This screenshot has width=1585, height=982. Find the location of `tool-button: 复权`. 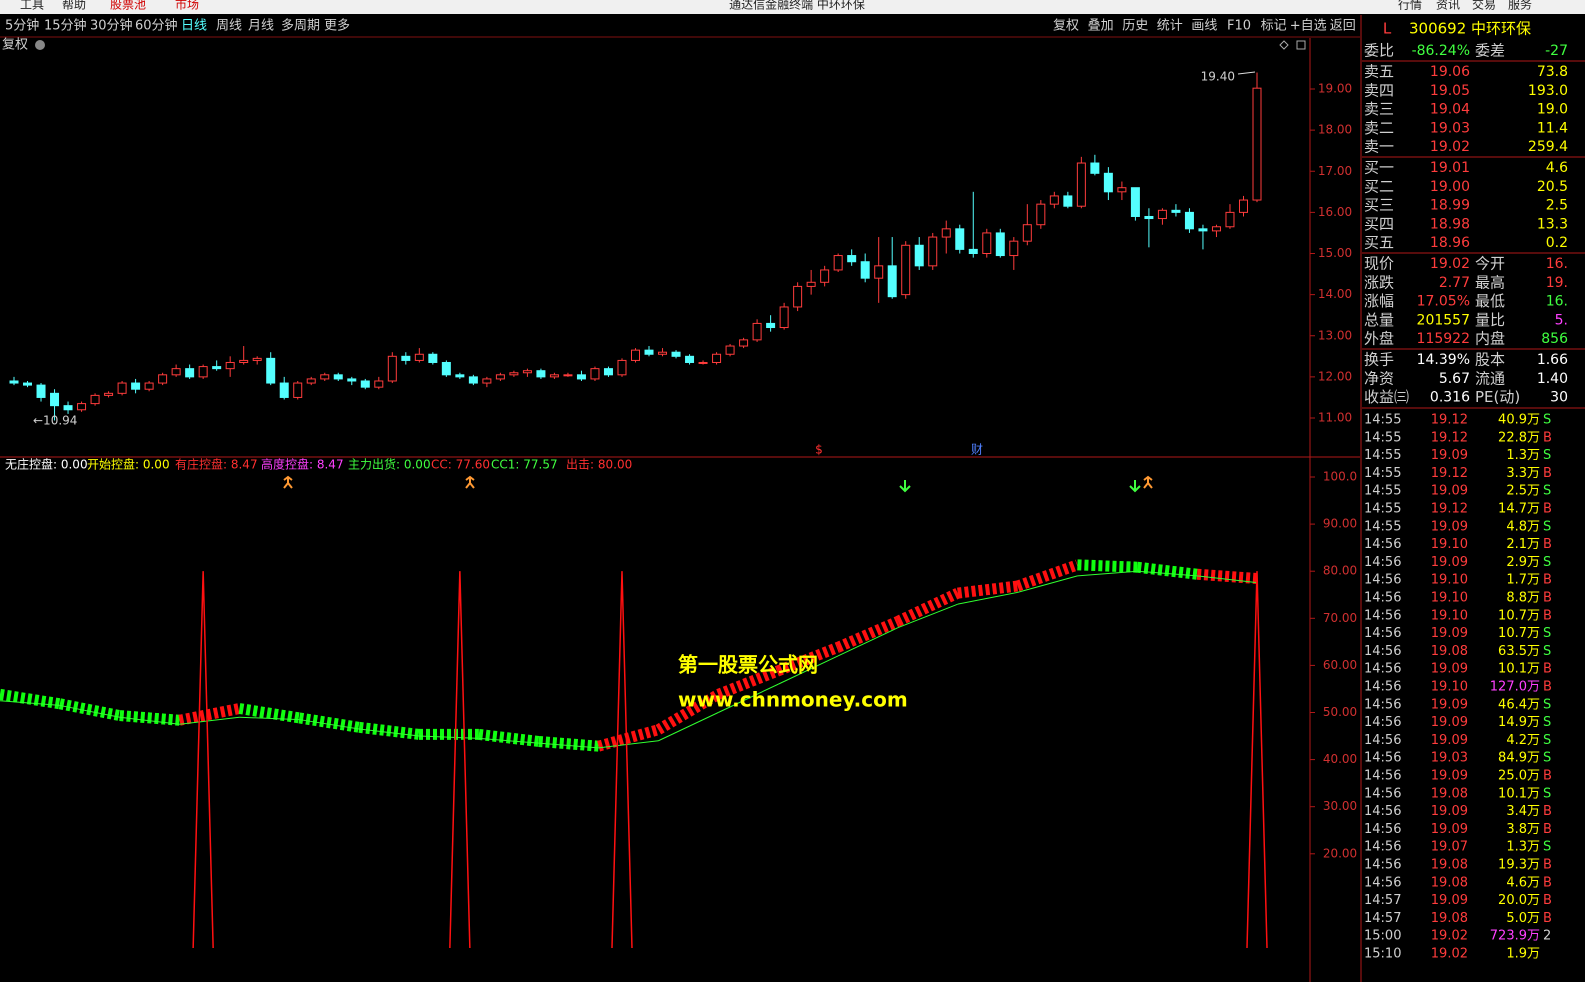

tool-button: 复权 is located at coordinates (1066, 26).